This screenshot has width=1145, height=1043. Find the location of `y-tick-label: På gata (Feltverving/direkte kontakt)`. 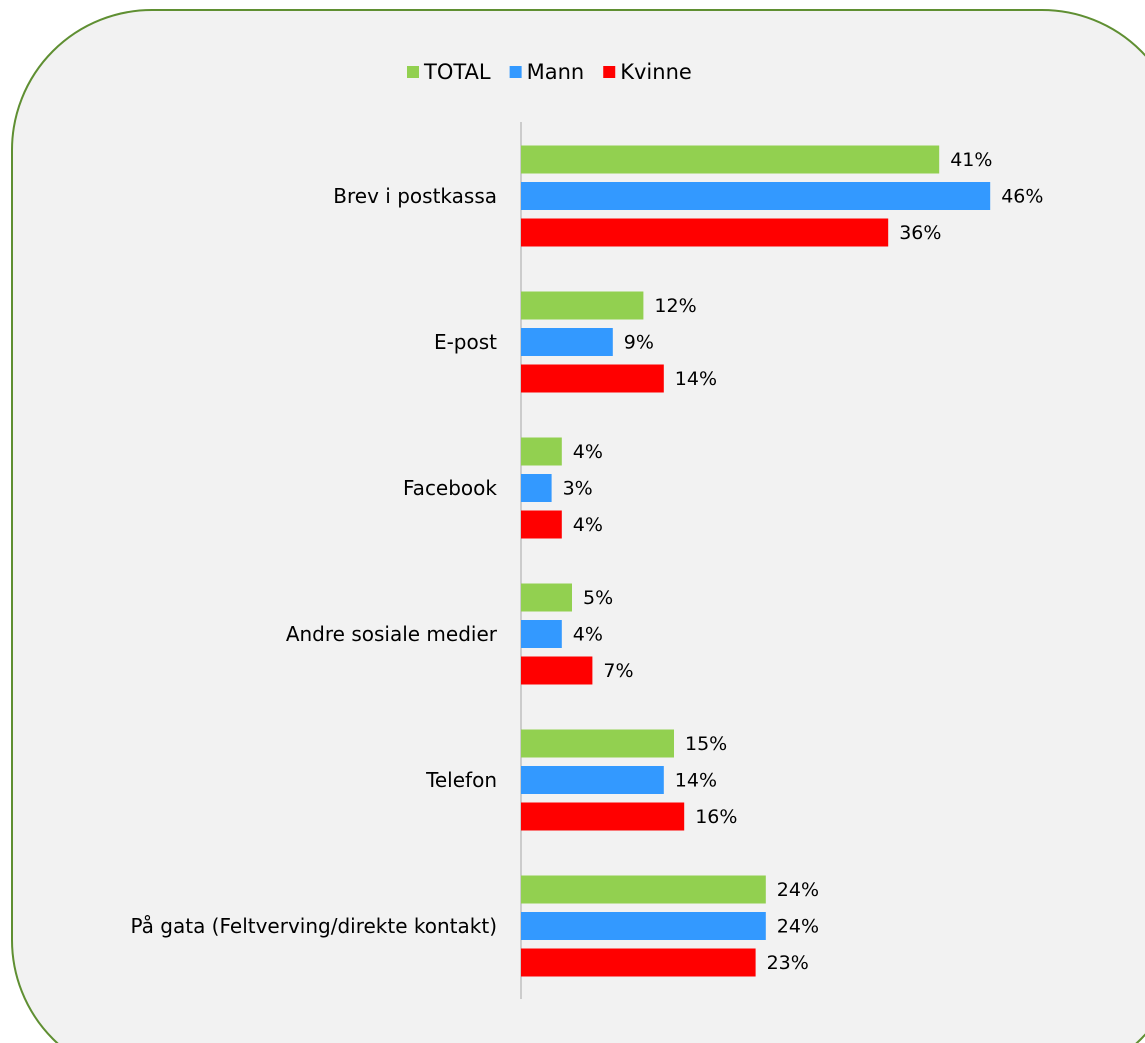

y-tick-label: På gata (Feltverving/direkte kontakt) is located at coordinates (314, 926).